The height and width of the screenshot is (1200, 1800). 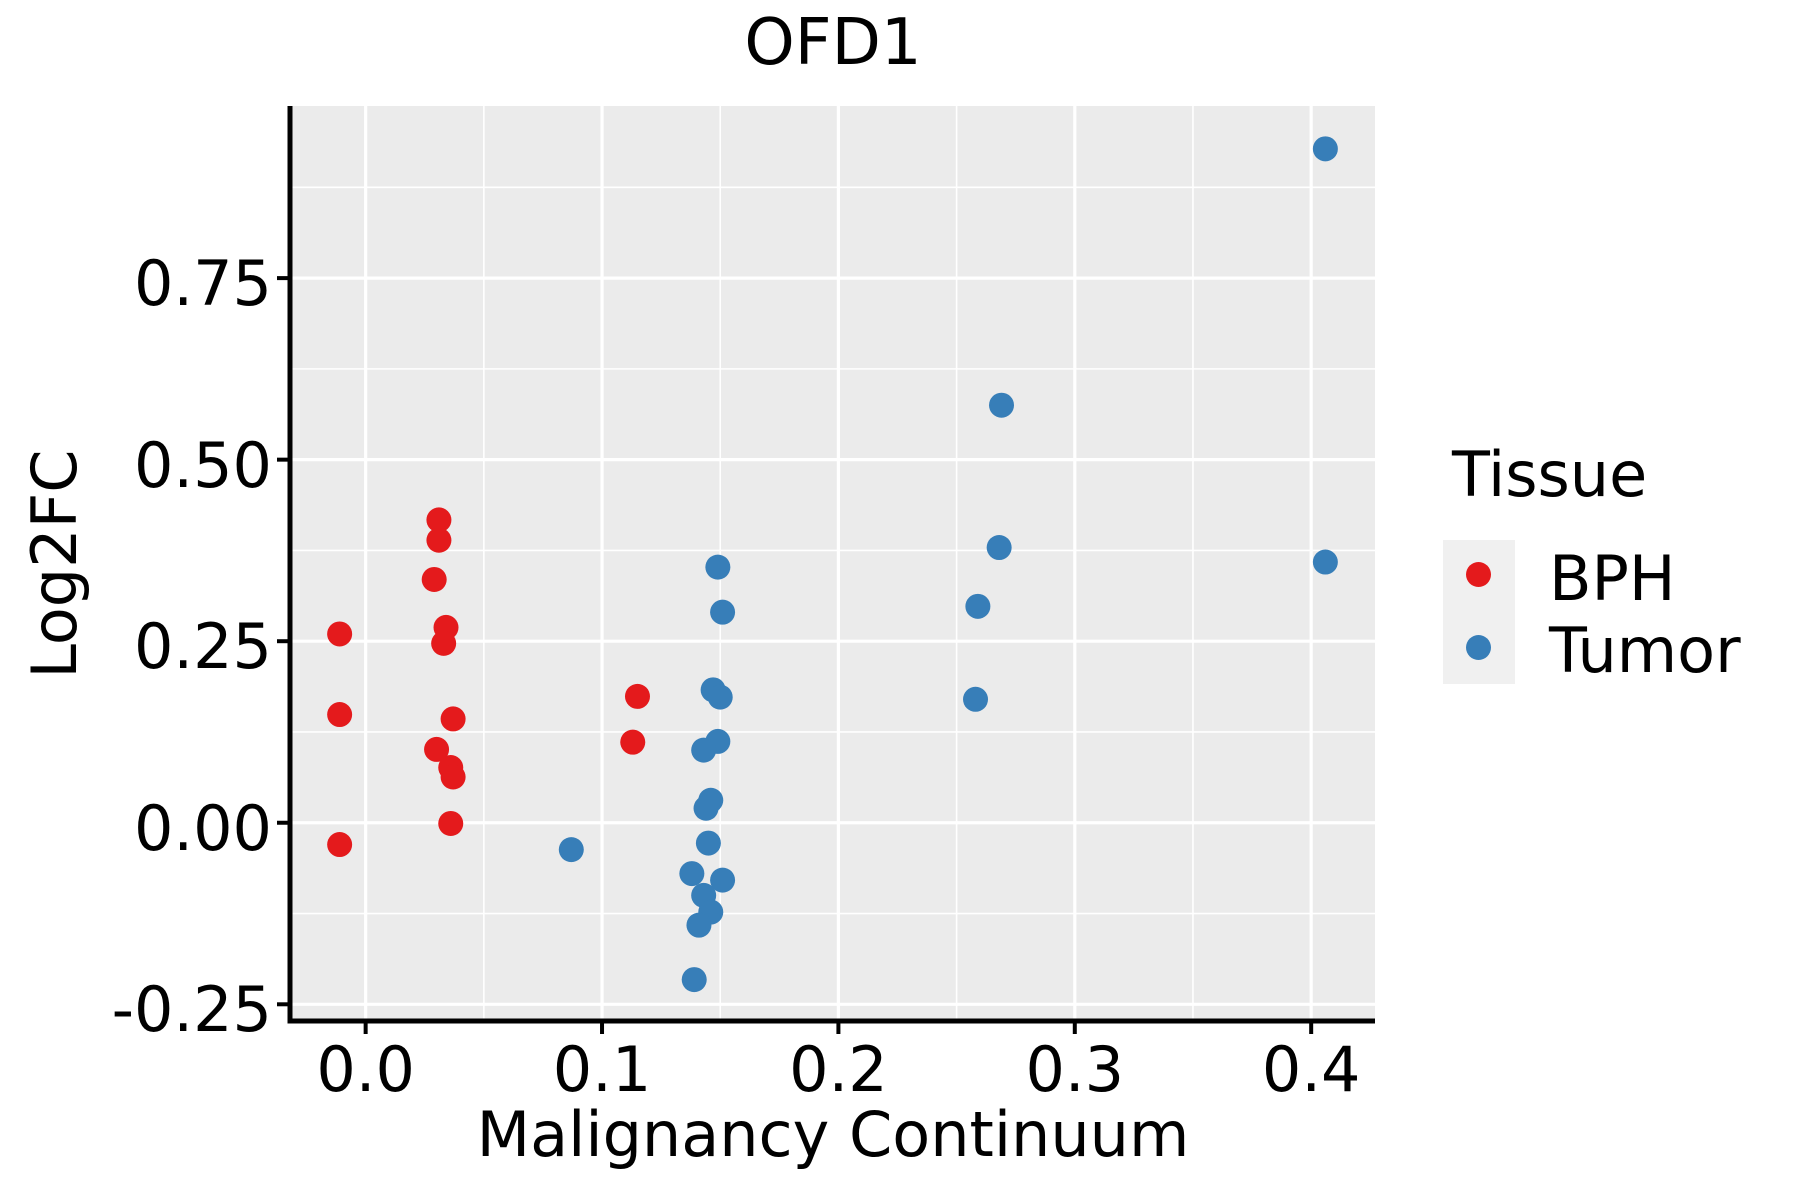 I want to click on x-tick-label: 0.4, so click(x=1311, y=1069).